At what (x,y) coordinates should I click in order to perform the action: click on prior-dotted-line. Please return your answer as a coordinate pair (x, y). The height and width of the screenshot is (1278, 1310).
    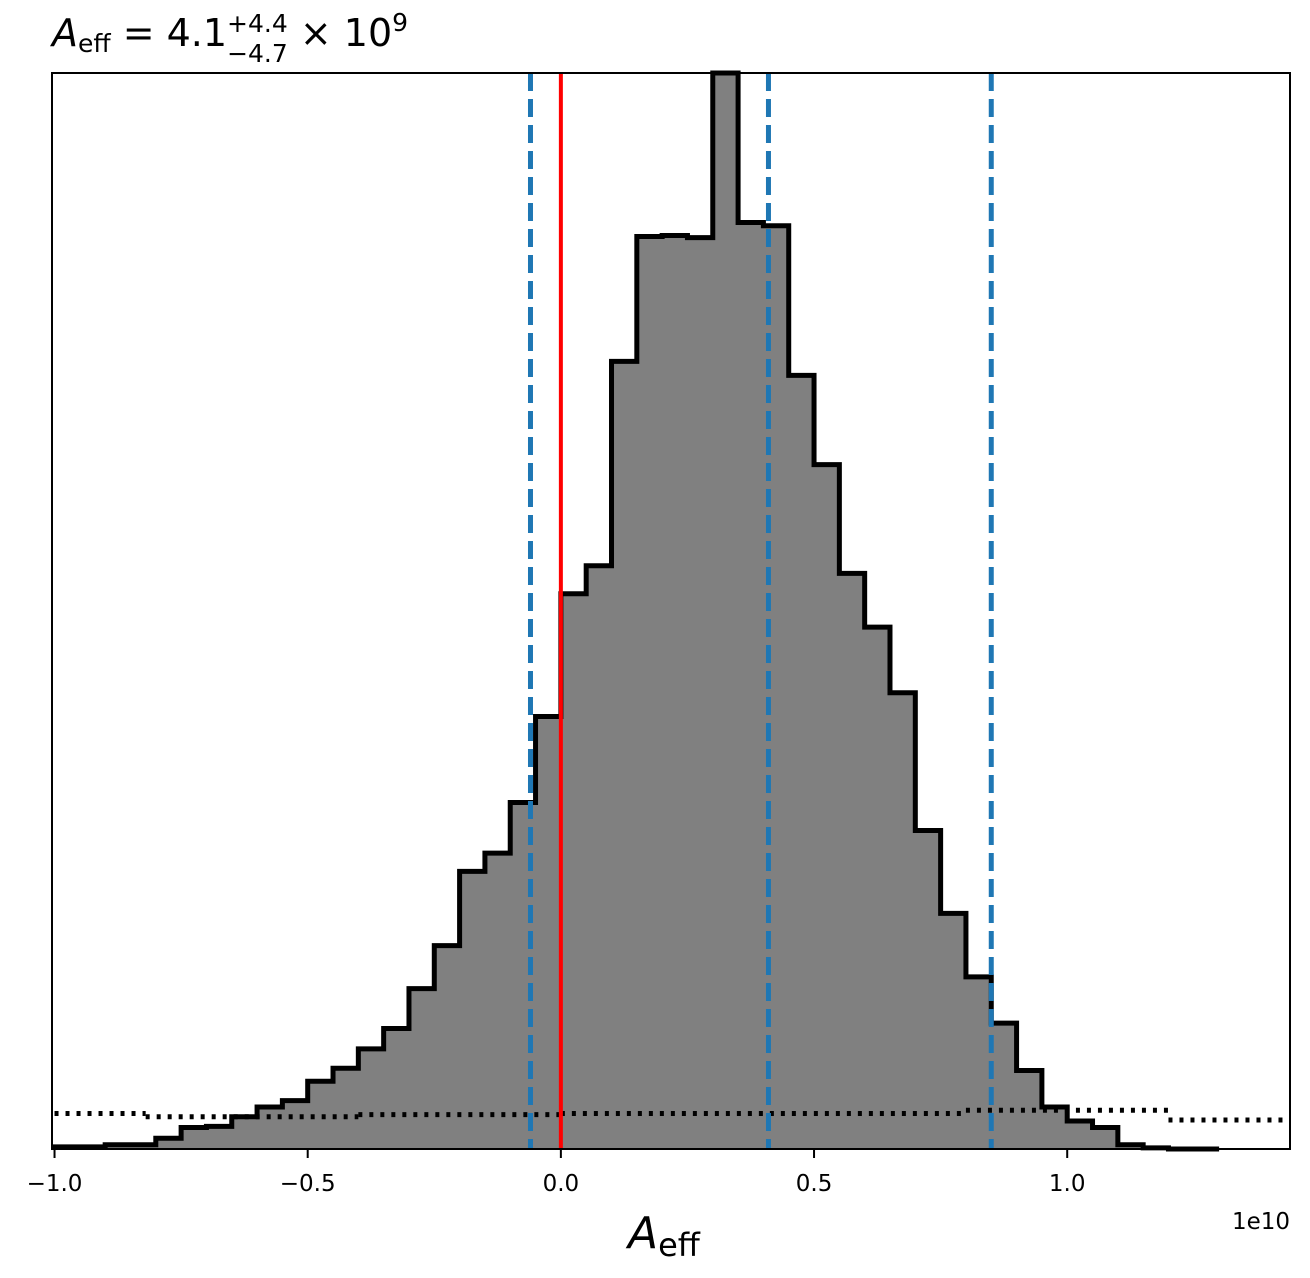
    Looking at the image, I should click on (672, 1115).